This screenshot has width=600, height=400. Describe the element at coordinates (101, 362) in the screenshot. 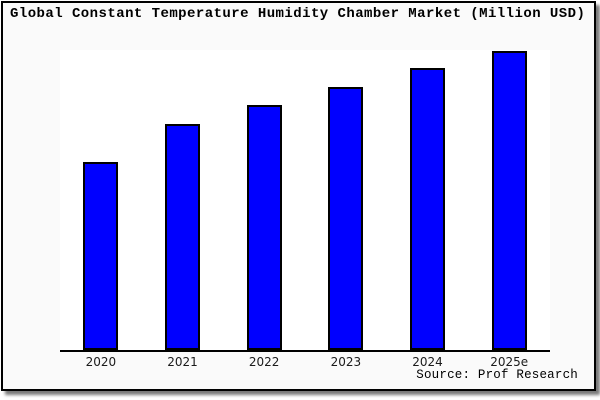

I see `x-tick-label-2020: 2020` at that location.